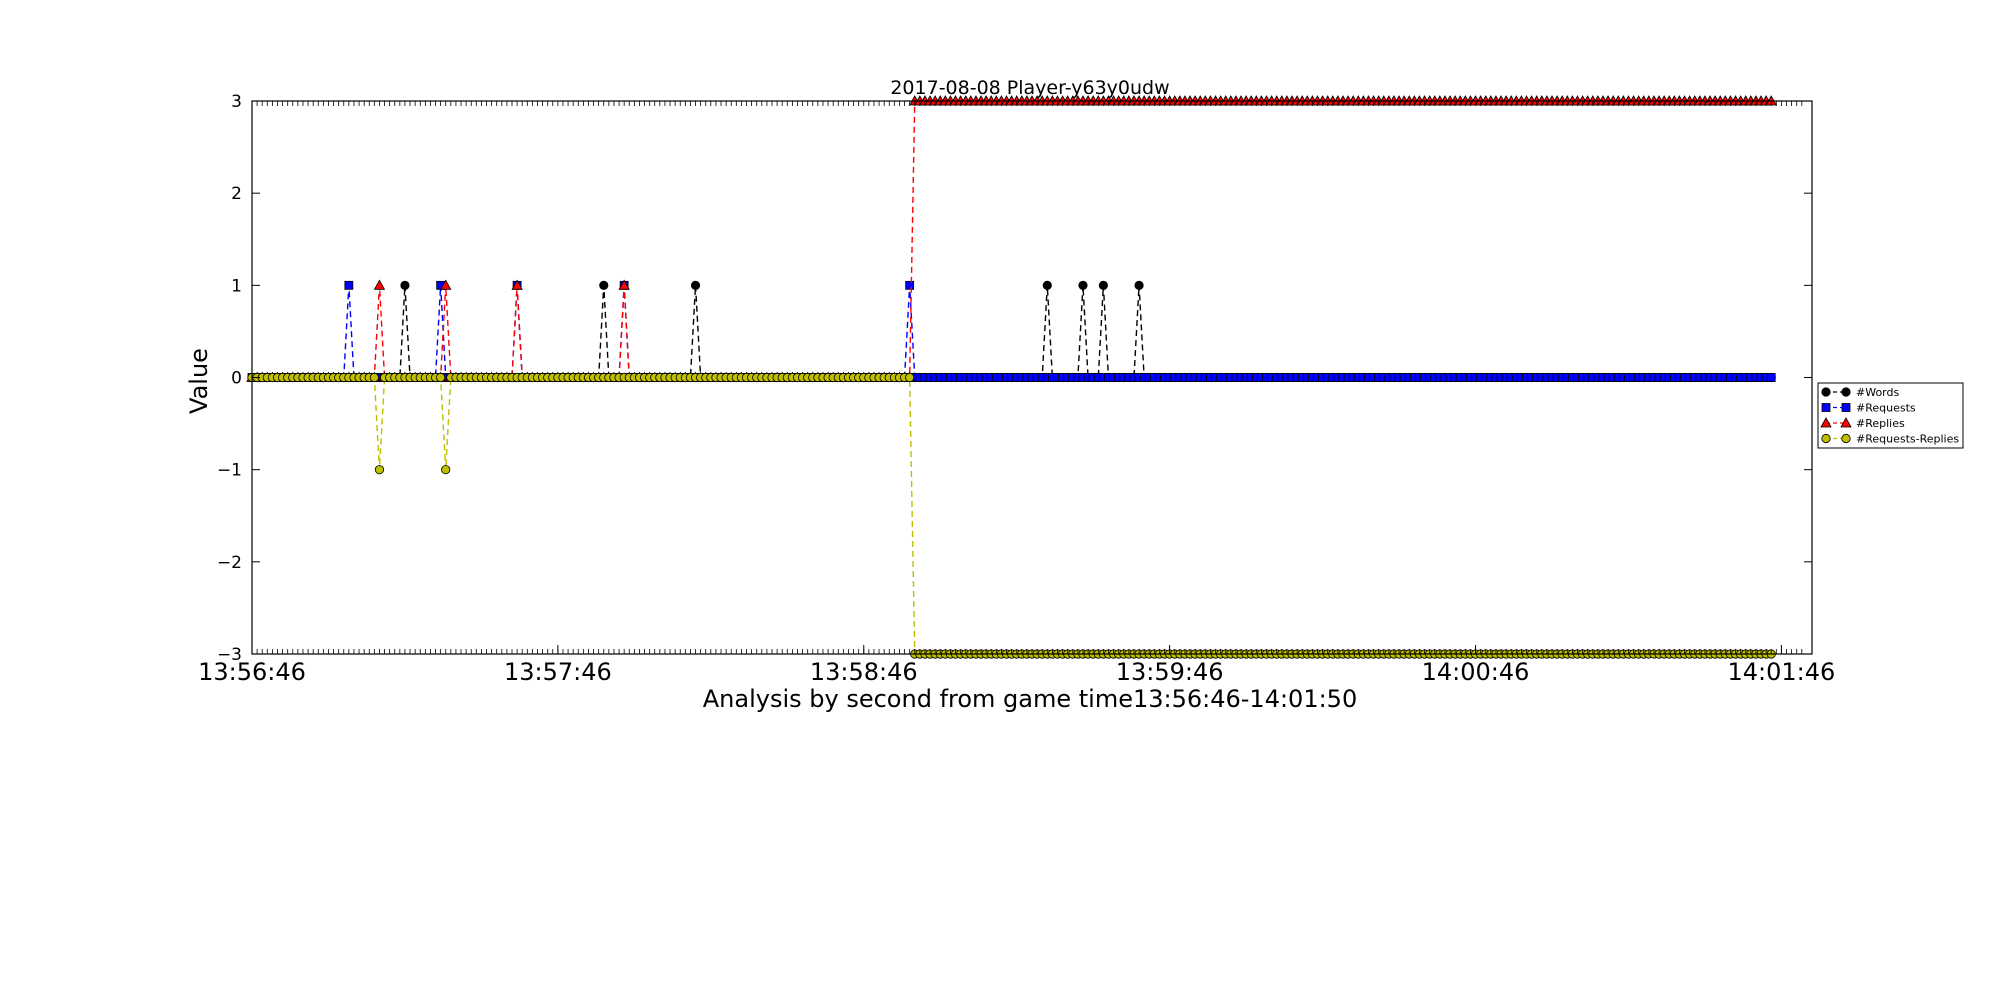 The width and height of the screenshot is (2000, 1000). What do you see at coordinates (1170, 672) in the screenshot?
I see `x-tick-label: 13:59:46` at bounding box center [1170, 672].